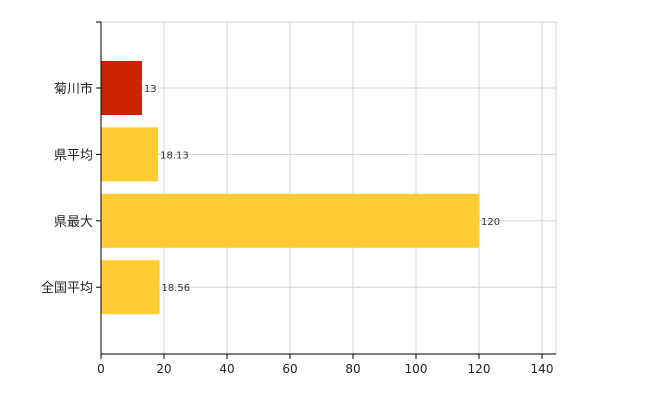  I want to click on data-label-2: 18.13, so click(174, 155).